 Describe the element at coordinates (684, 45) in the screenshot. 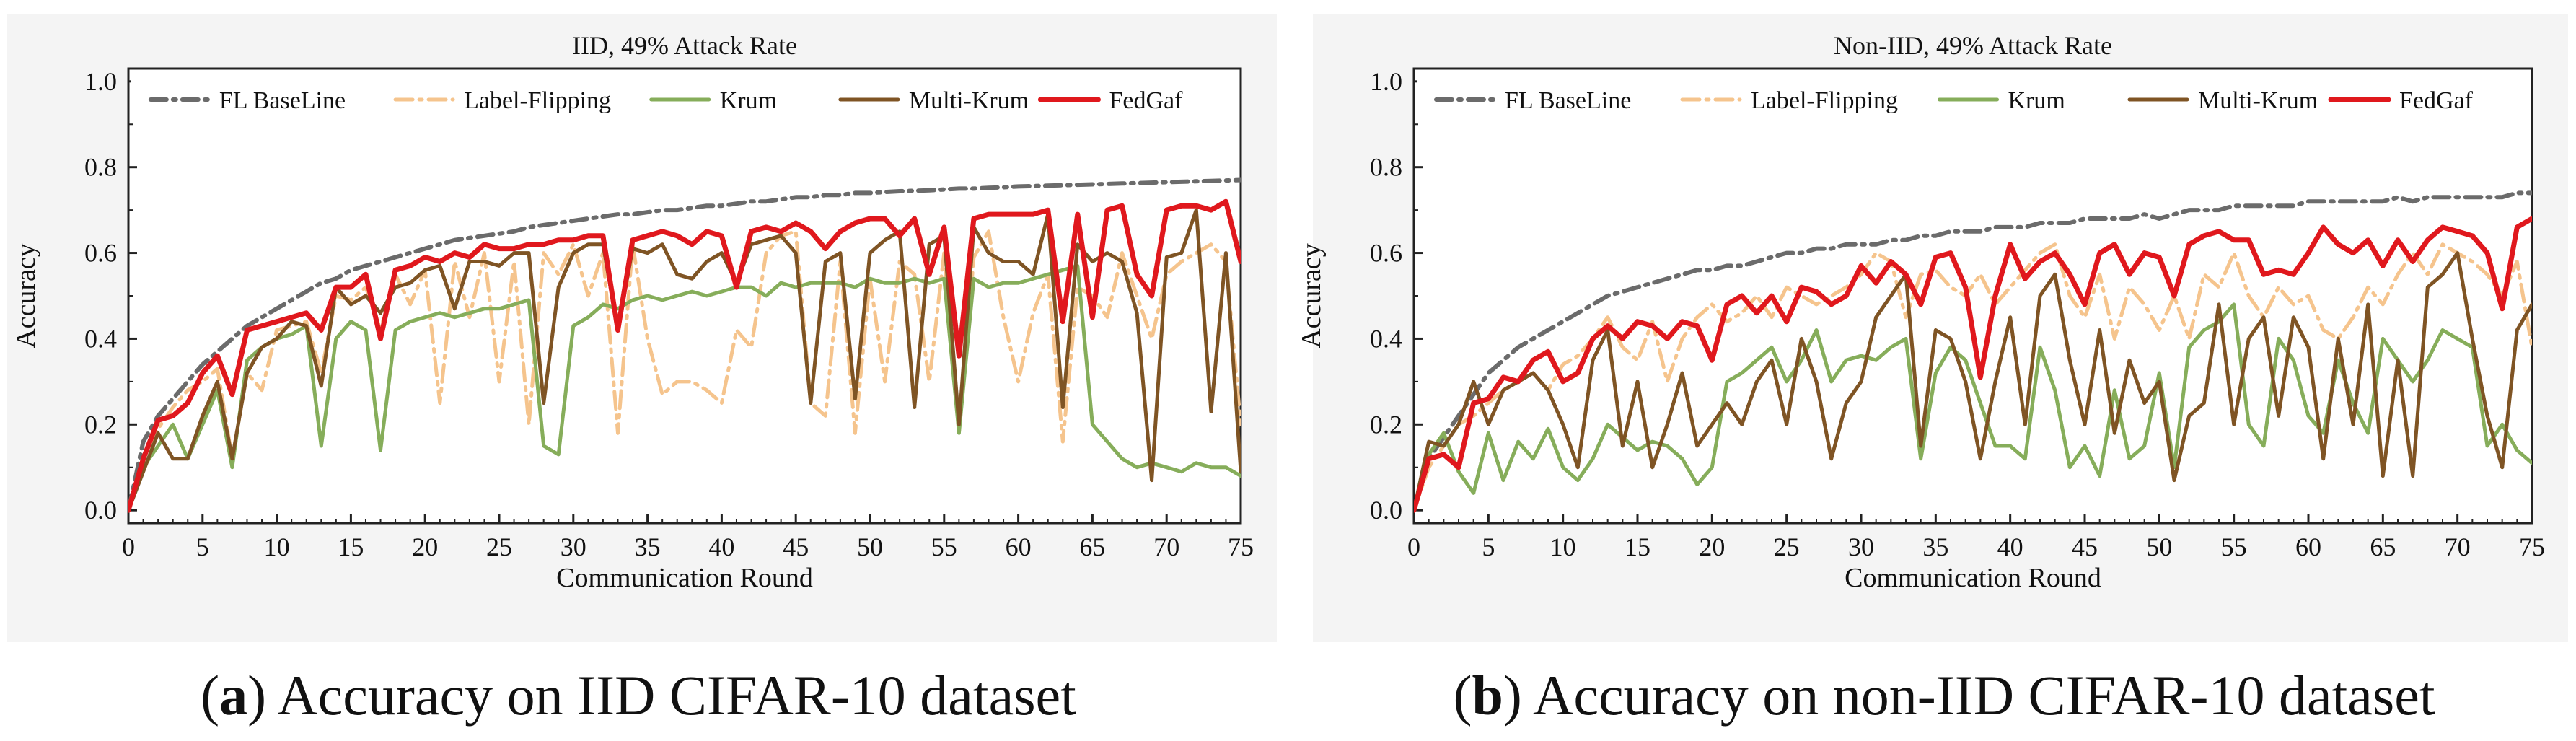

I see `chart-title: IID, 49% Attack Rate` at that location.